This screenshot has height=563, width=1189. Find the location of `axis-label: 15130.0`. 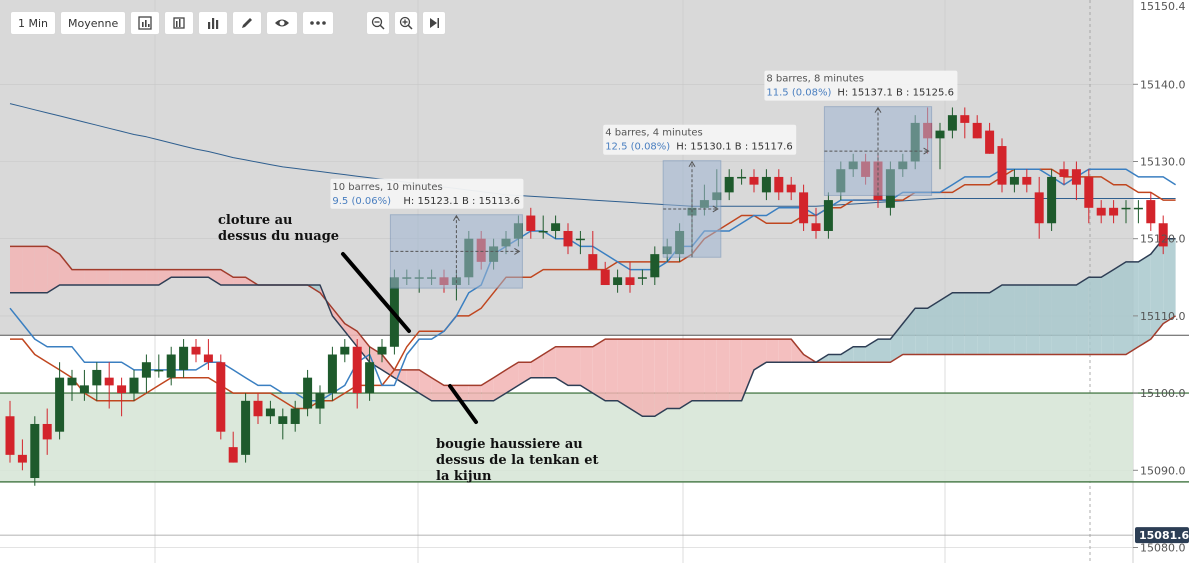

axis-label: 15130.0 is located at coordinates (1163, 161).